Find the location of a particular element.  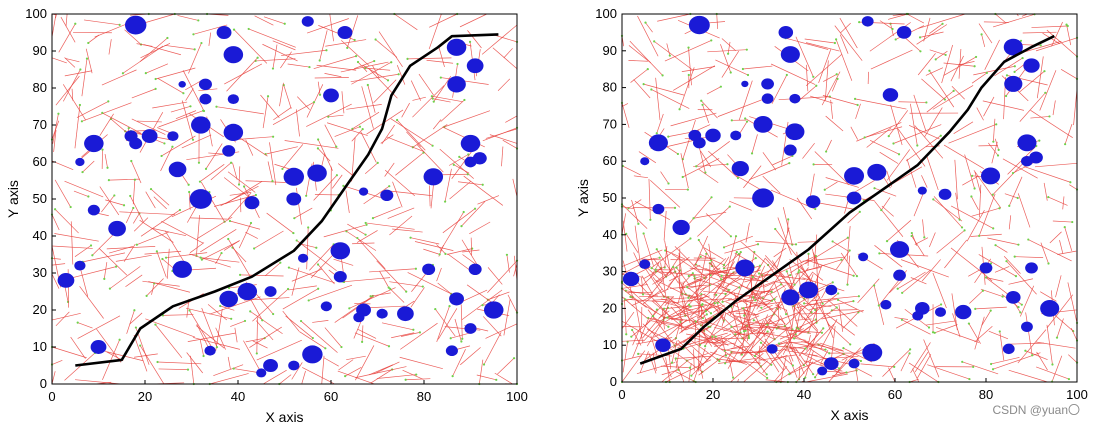

y-tick-label: 60 is located at coordinates (40, 161).